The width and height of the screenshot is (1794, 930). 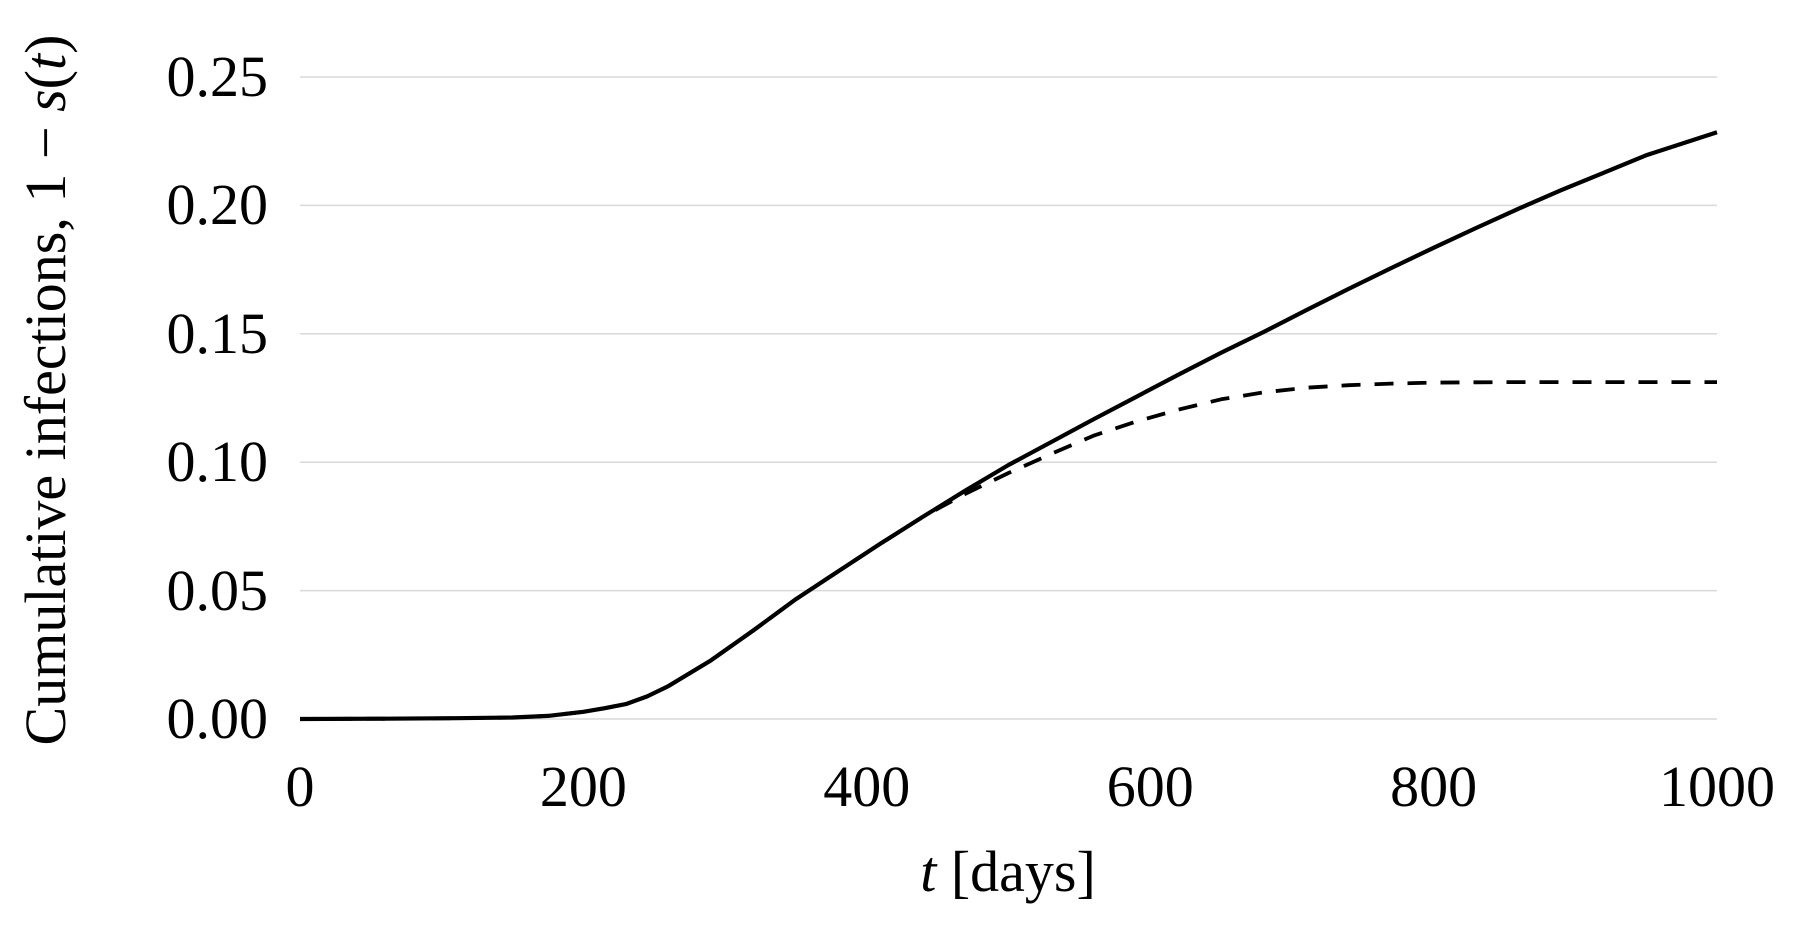 I want to click on y-axis-title-t-italic: t, so click(x=45, y=61).